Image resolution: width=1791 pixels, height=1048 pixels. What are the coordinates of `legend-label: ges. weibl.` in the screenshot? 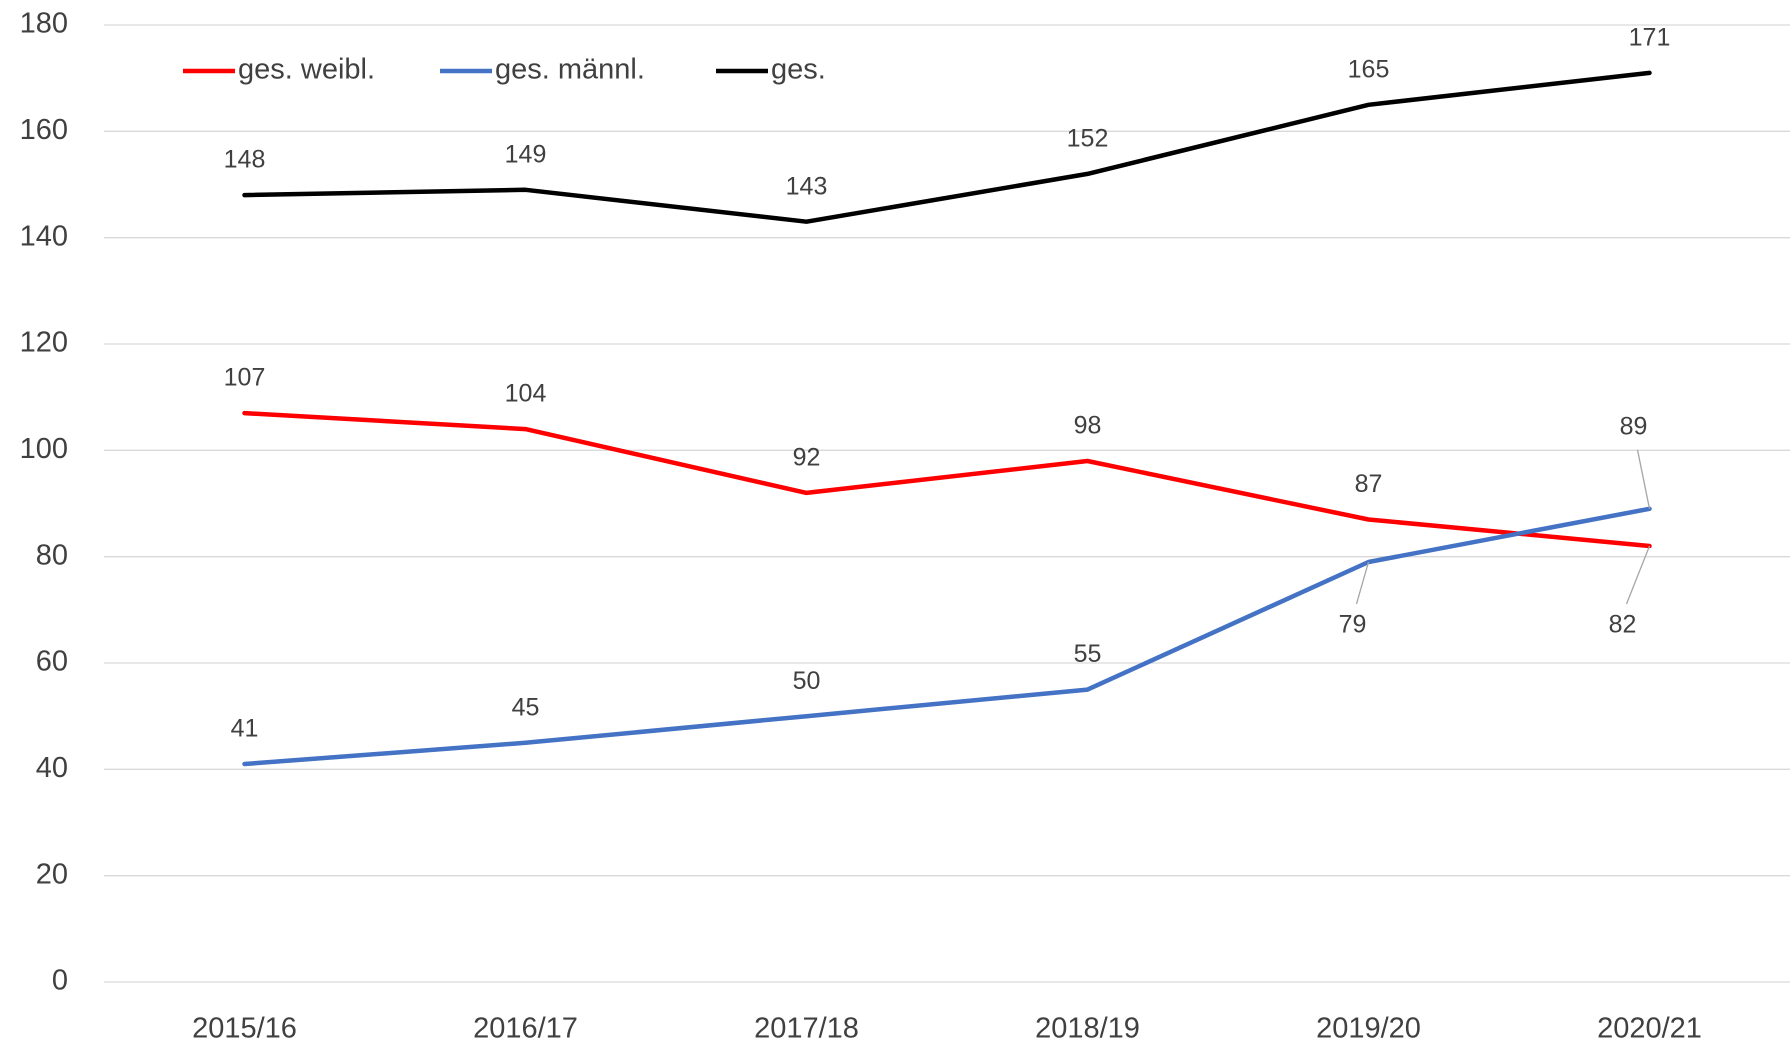 It's located at (306, 70).